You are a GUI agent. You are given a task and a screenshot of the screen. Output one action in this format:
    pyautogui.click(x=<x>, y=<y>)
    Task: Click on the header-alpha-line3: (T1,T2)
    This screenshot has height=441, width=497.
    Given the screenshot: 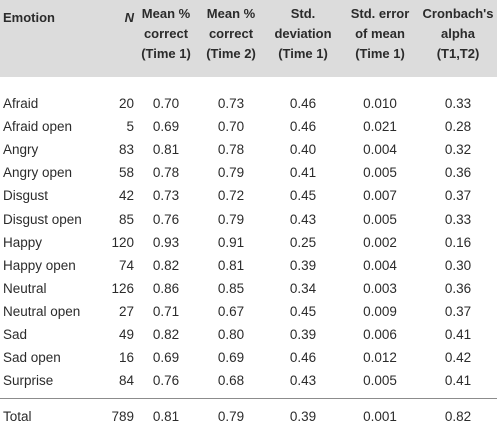 What is the action you would take?
    pyautogui.click(x=458, y=53)
    